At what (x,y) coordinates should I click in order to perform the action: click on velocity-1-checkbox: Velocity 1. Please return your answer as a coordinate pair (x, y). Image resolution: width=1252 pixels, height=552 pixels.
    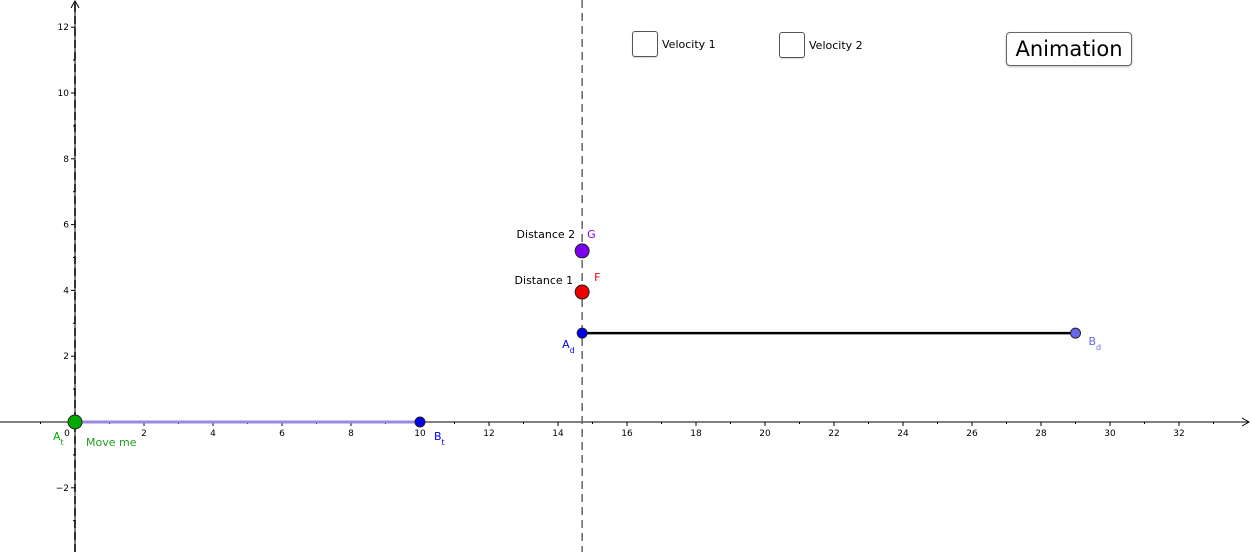
    Looking at the image, I should click on (674, 44).